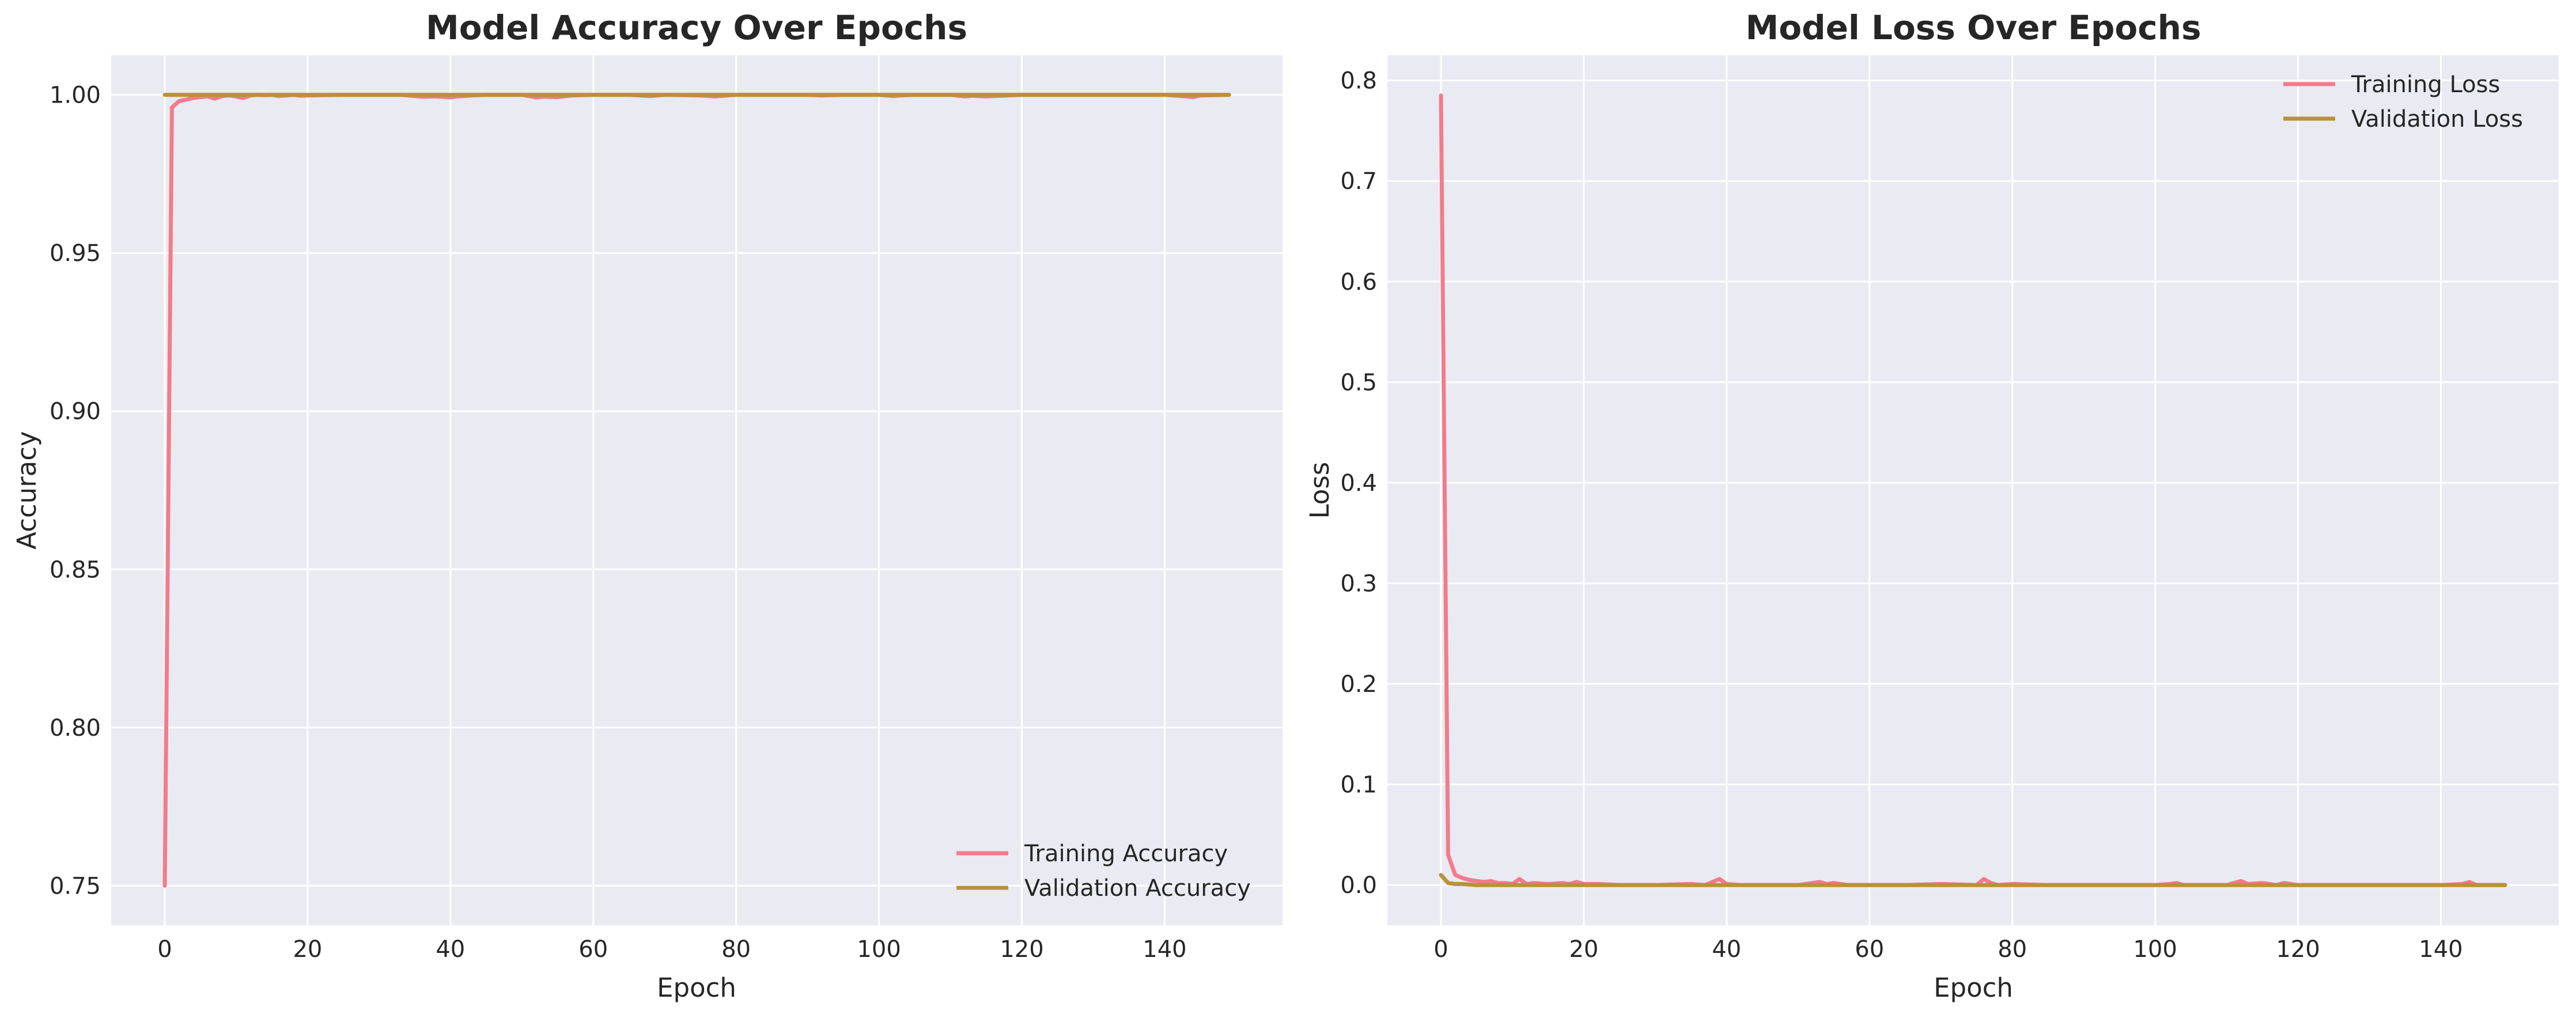  I want to click on loss-y-ticks: 0.0 0.1 0.2 0.3 0.4 0.5 0.6 0.7 0.8, so click(1358, 483).